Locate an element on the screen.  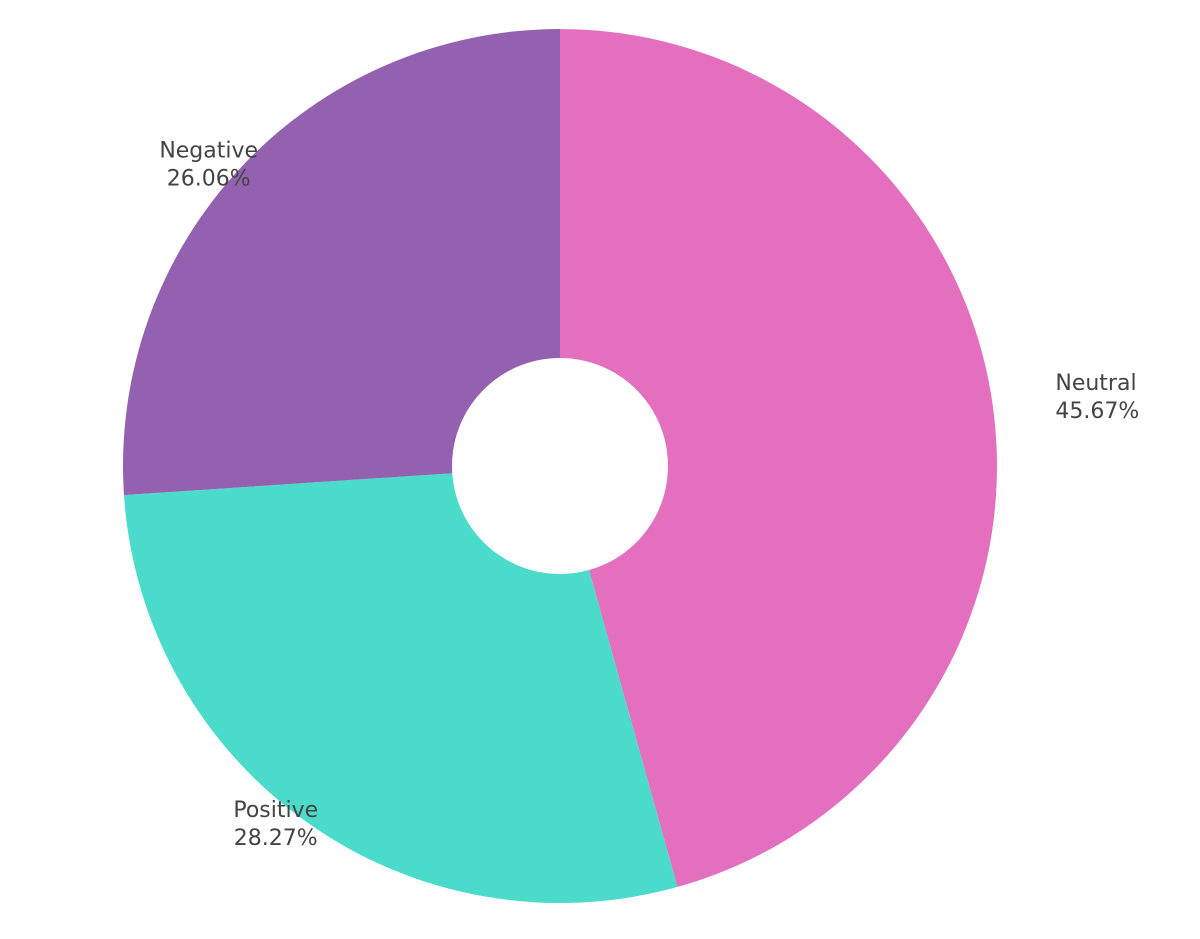
slice-value-label: 45.67% is located at coordinates (1097, 411).